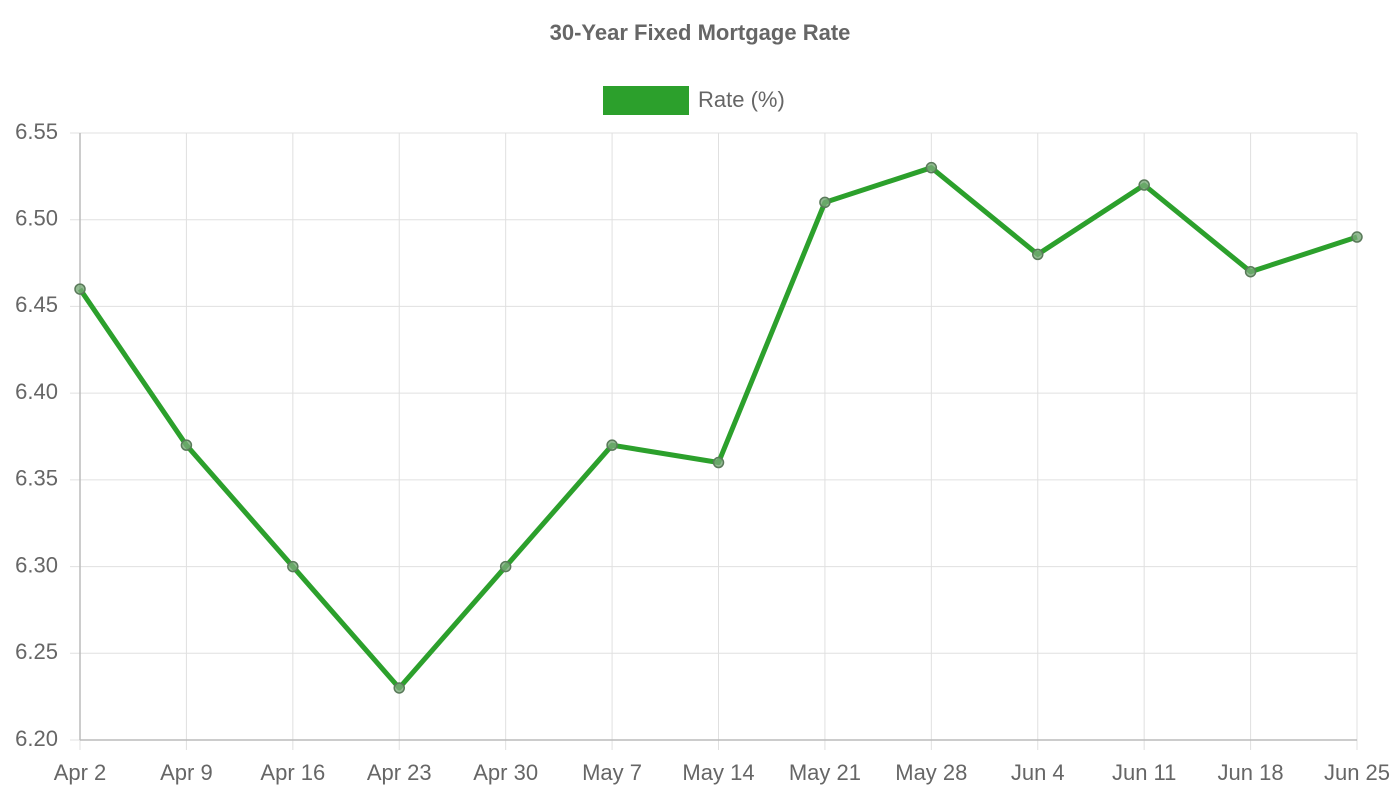 The width and height of the screenshot is (1400, 800). What do you see at coordinates (505, 772) in the screenshot?
I see `x-tick-label: Apr 30` at bounding box center [505, 772].